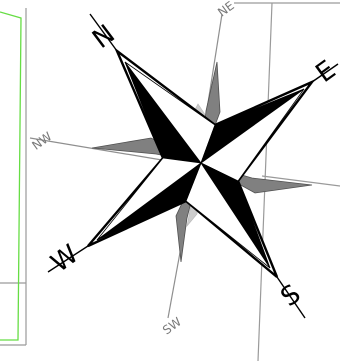  Describe the element at coordinates (103, 32) in the screenshot. I see `north-tick` at that location.